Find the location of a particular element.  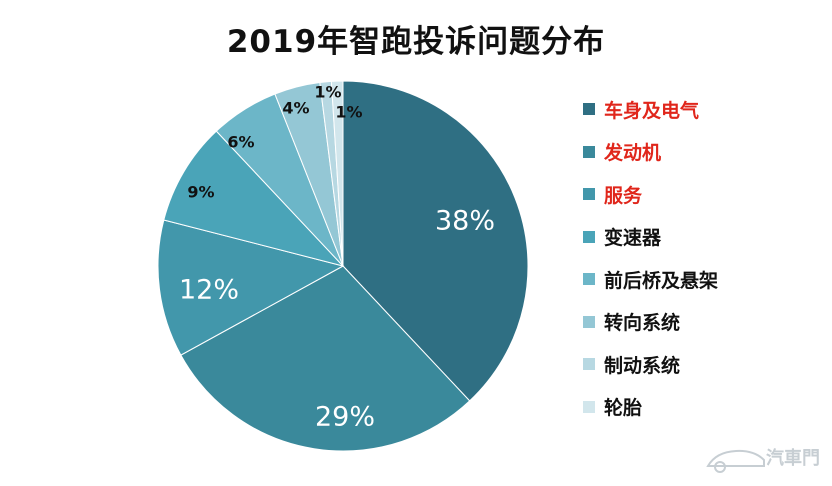

legend-label: 车身及电气 is located at coordinates (652, 110).